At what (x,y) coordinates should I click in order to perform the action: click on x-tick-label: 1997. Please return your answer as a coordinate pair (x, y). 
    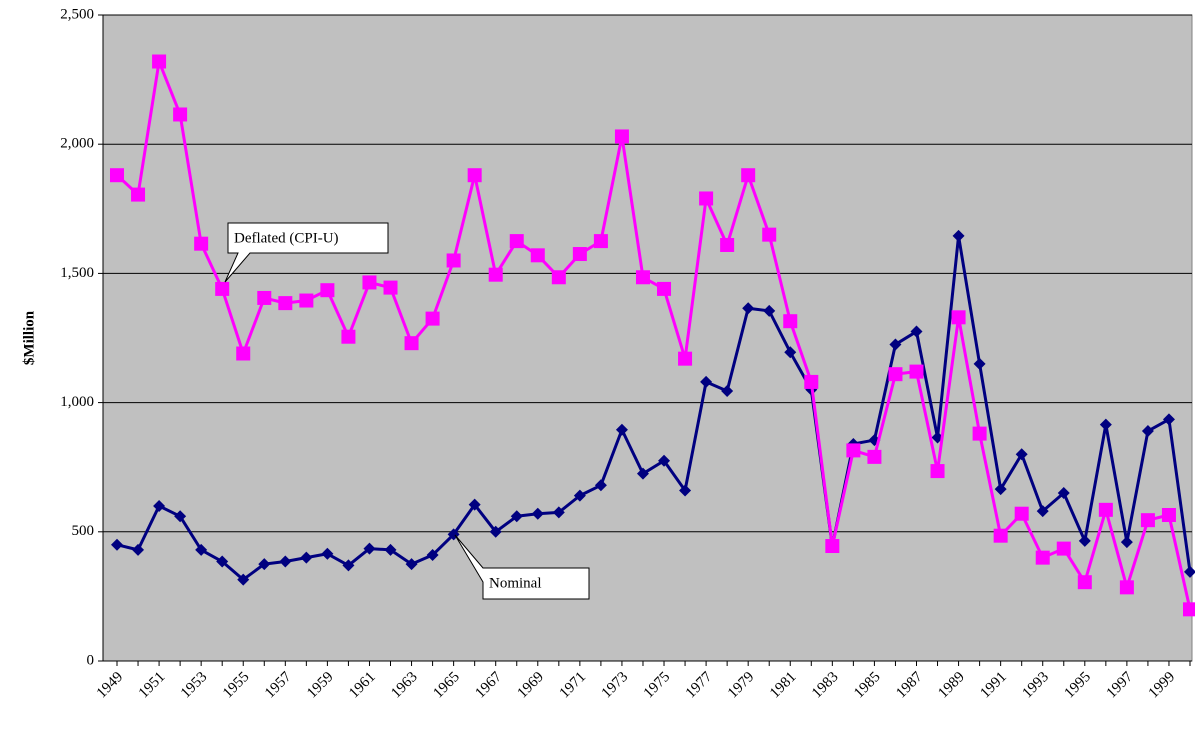
    Looking at the image, I should click on (1120, 685).